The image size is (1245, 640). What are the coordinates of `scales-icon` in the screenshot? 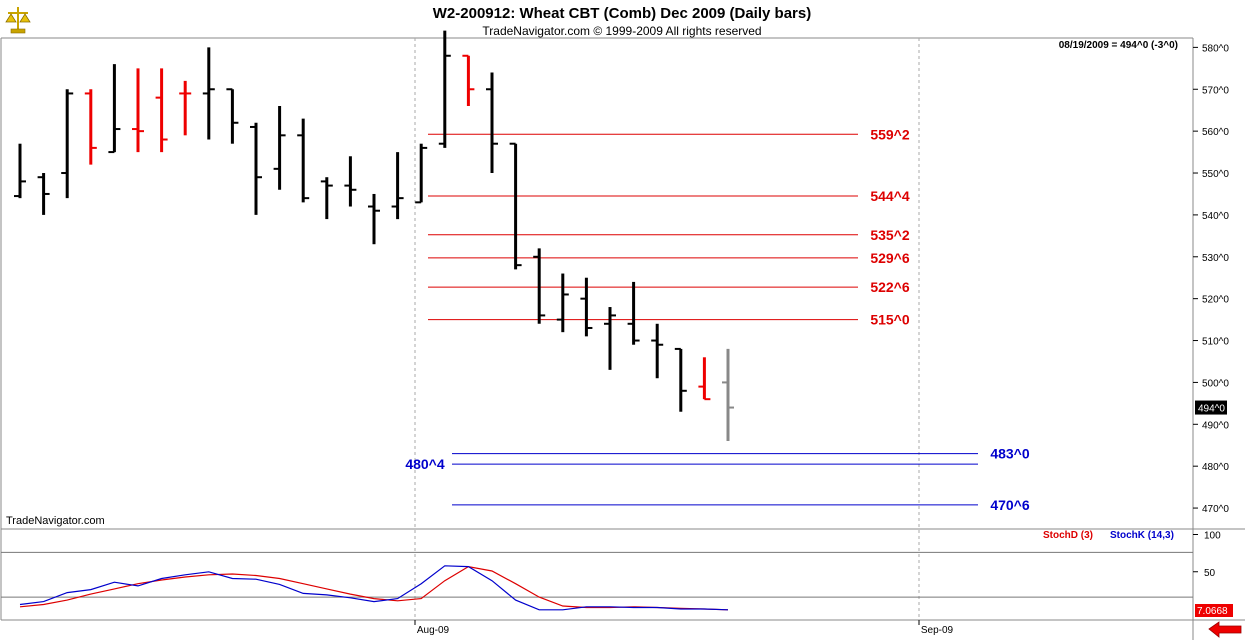 It's located at (18, 20).